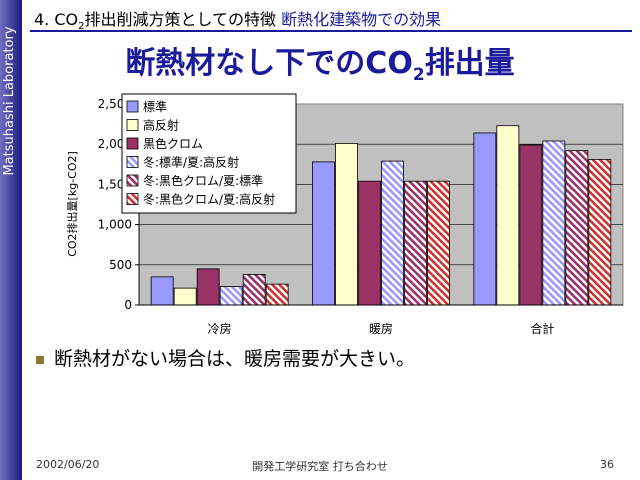  I want to click on sidebar-band: Matsuhashi Laboratory, so click(11, 240).